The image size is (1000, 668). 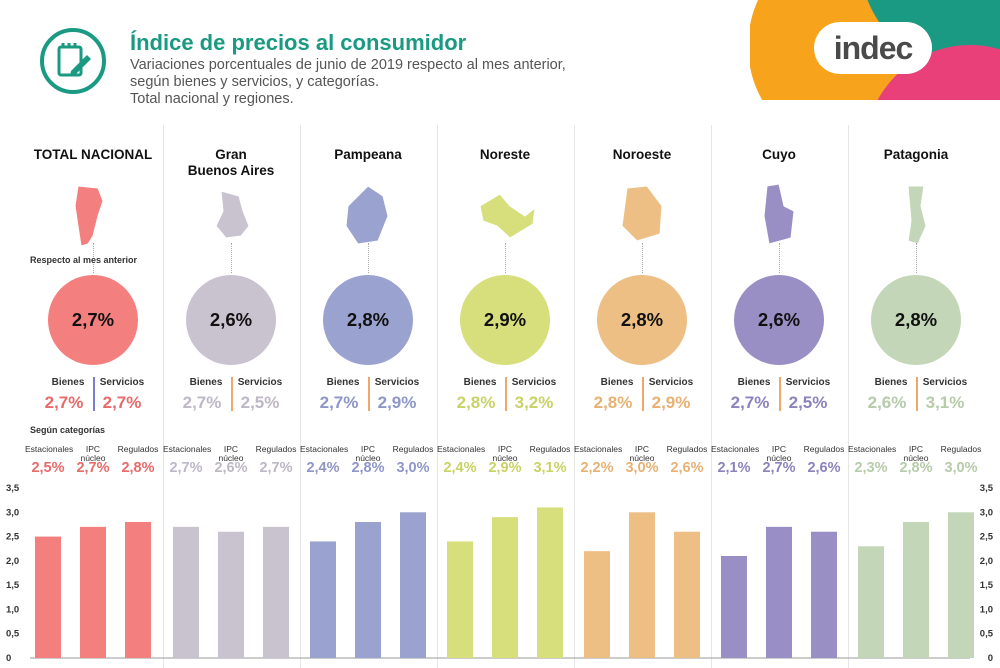 I want to click on total-circle: 2,6%, so click(x=231, y=320).